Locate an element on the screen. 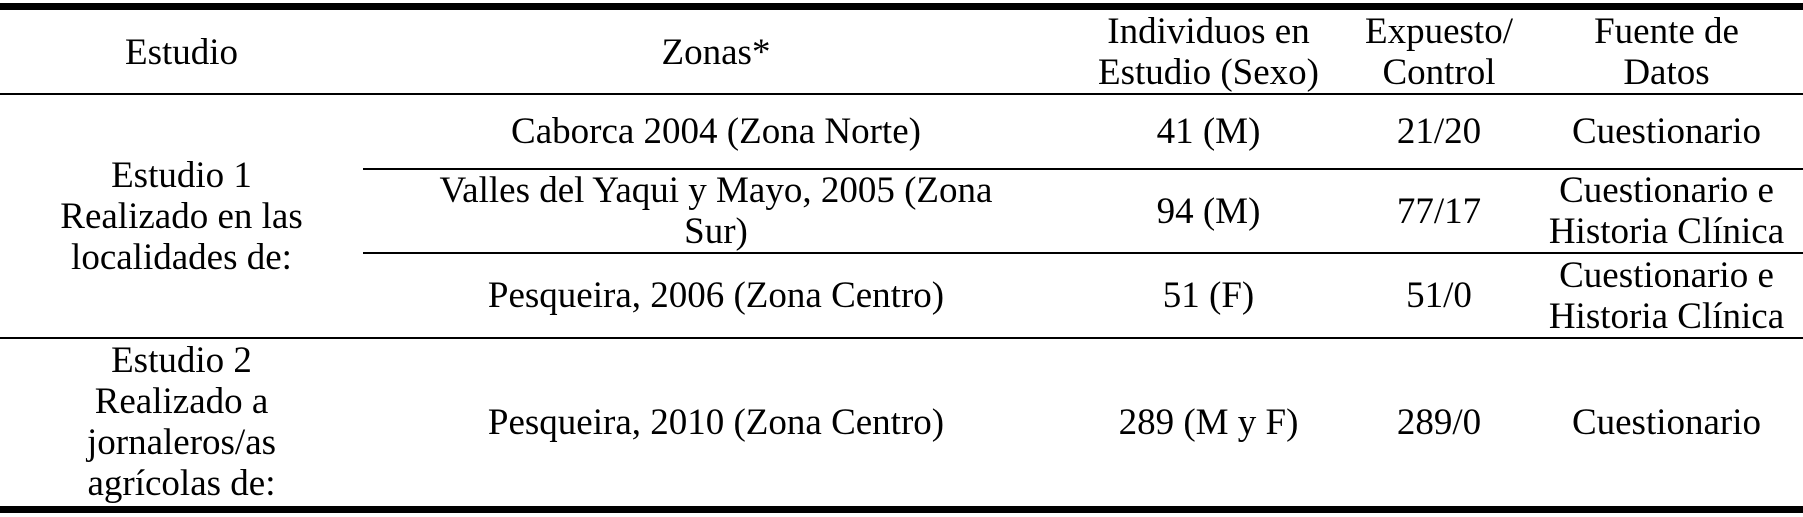 Image resolution: width=1803 pixels, height=517 pixels. header-cell: Expuesto/ Control is located at coordinates (1439, 52).